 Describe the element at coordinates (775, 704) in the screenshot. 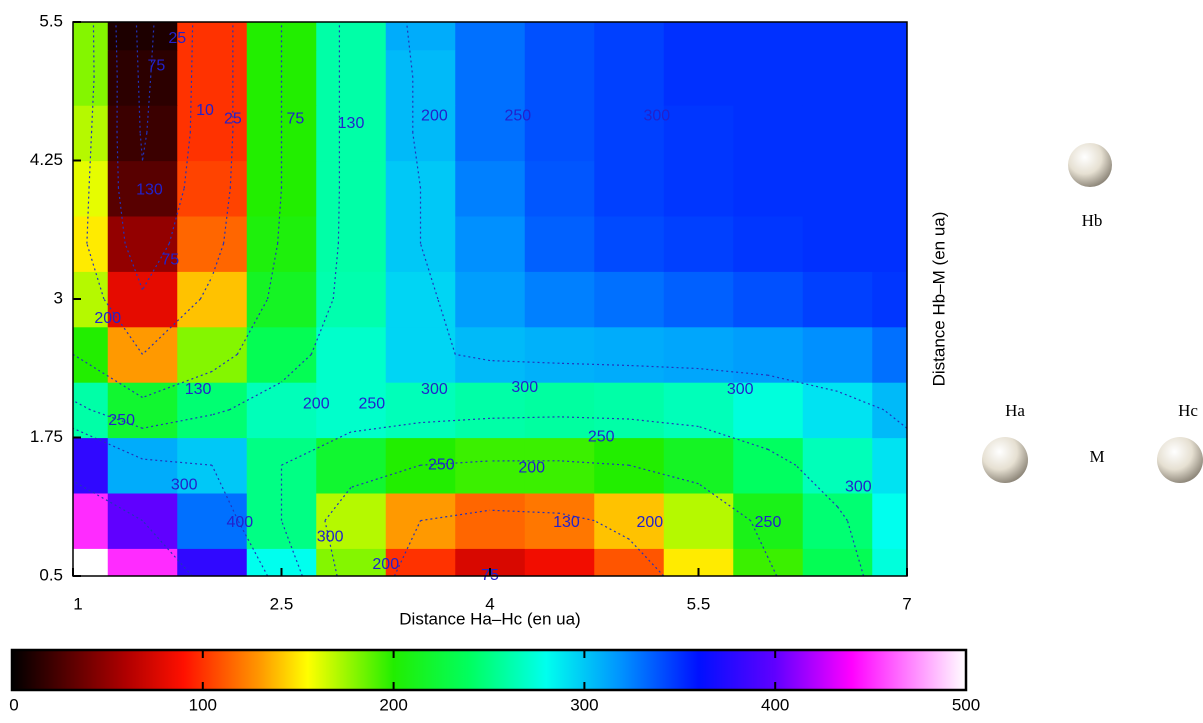

I see `colorbar-tick-label: 400` at that location.